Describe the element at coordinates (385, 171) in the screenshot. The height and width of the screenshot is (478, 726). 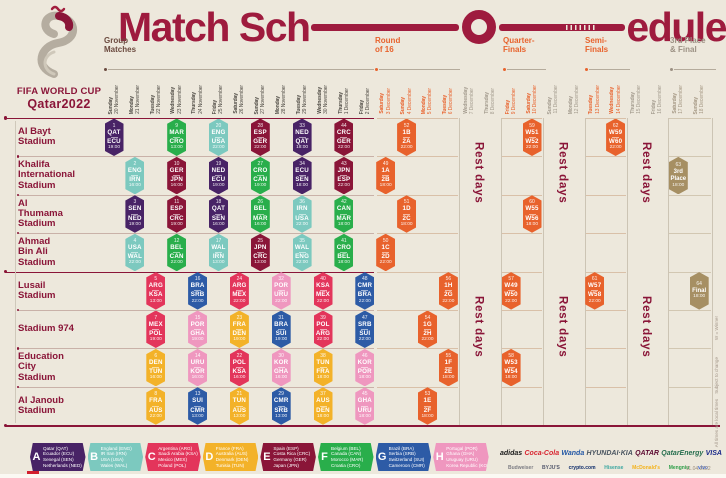
I see `home-team-code: 1A` at that location.